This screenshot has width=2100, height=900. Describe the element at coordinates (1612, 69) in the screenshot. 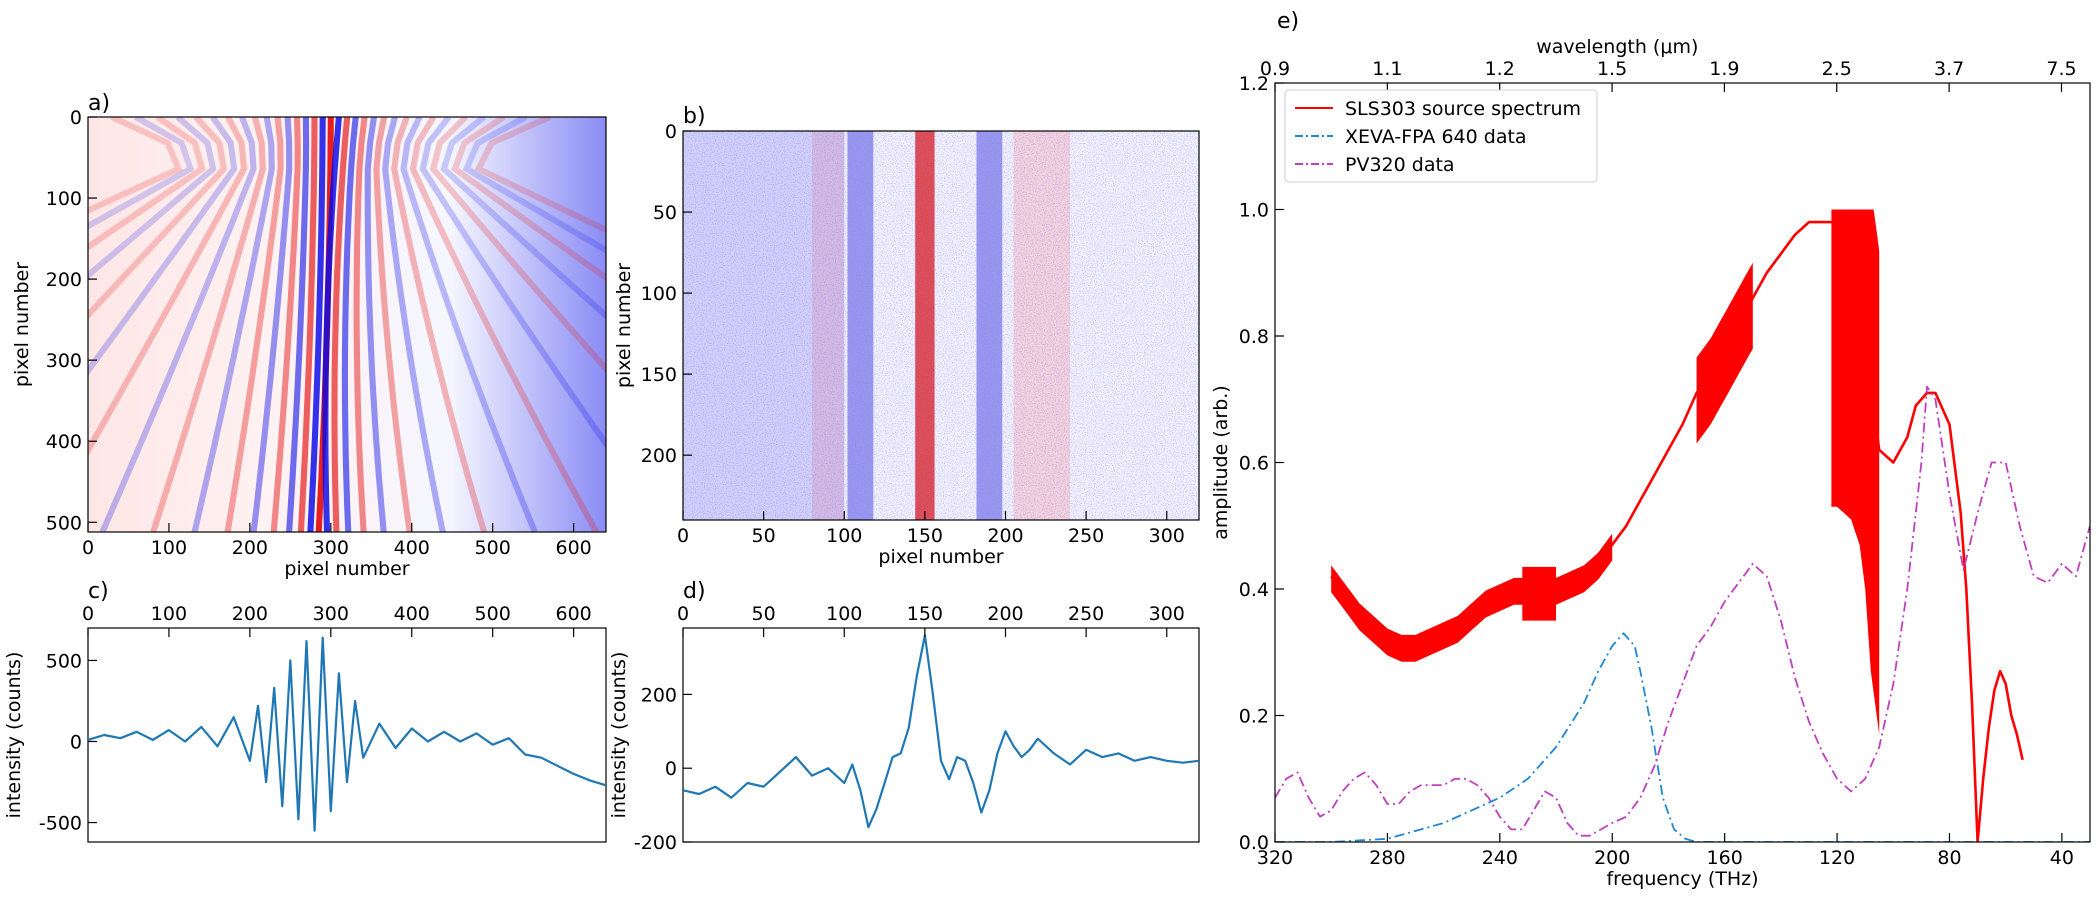

I see `x2-tick-label: 1.5` at that location.